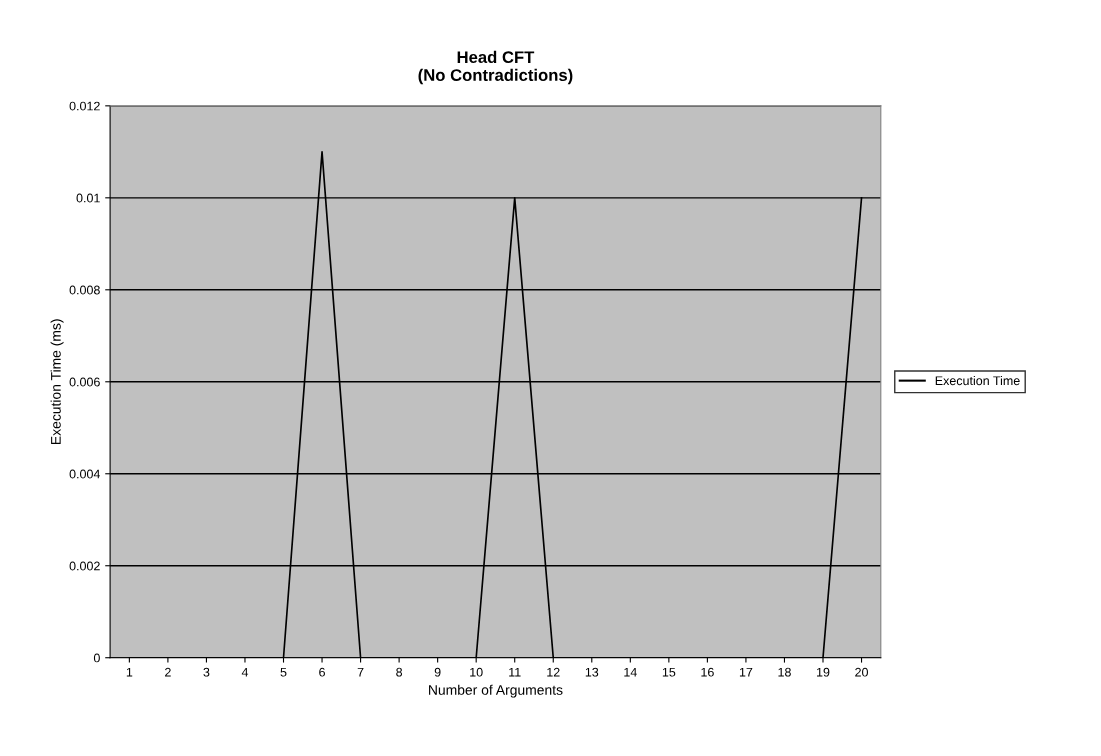  Describe the element at coordinates (168, 672) in the screenshot. I see `x-tick-label: 2` at that location.